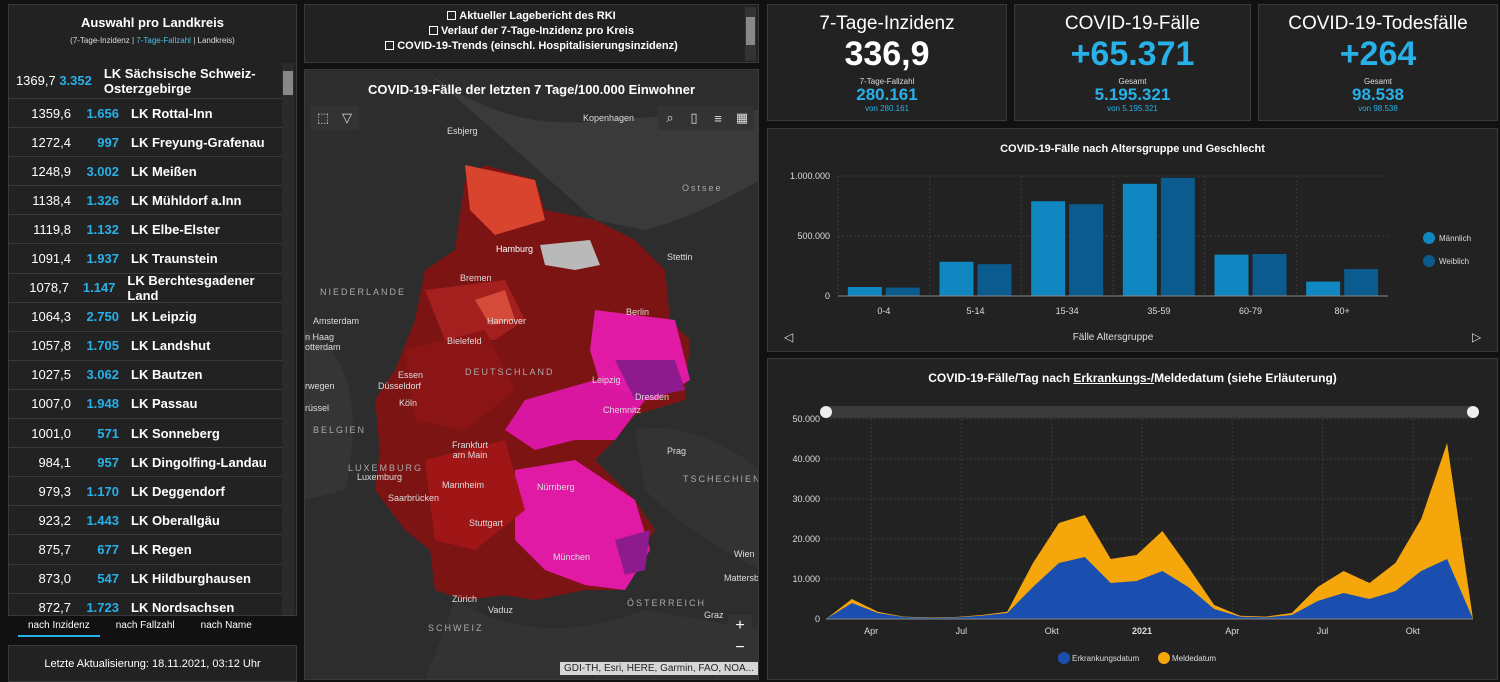 This screenshot has height=682, width=1500. Describe the element at coordinates (102, 171) in the screenshot. I see `case-count: 3.002` at that location.